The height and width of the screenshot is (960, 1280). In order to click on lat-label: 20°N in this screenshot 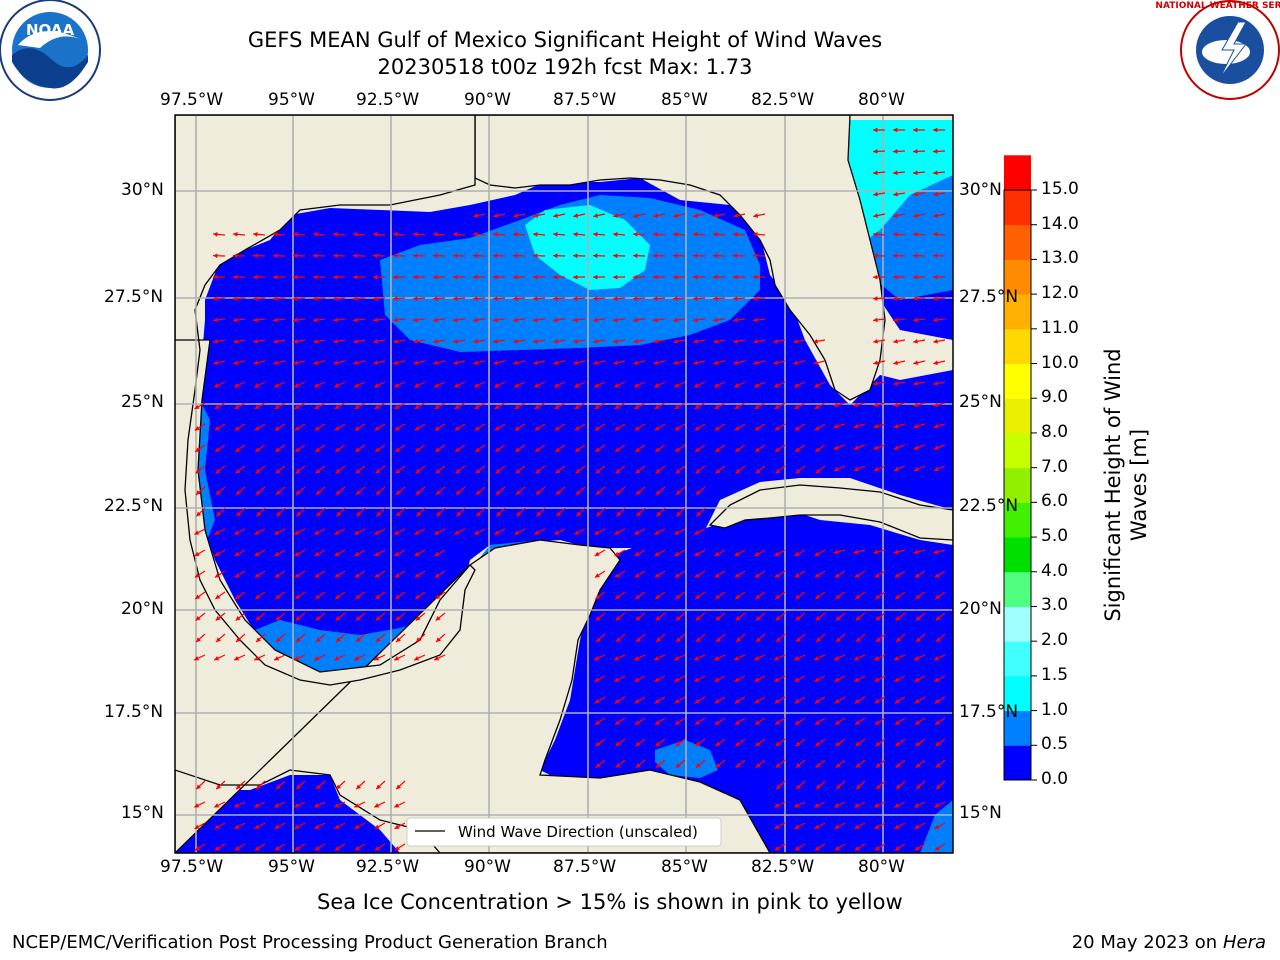, I will do `click(980, 609)`.